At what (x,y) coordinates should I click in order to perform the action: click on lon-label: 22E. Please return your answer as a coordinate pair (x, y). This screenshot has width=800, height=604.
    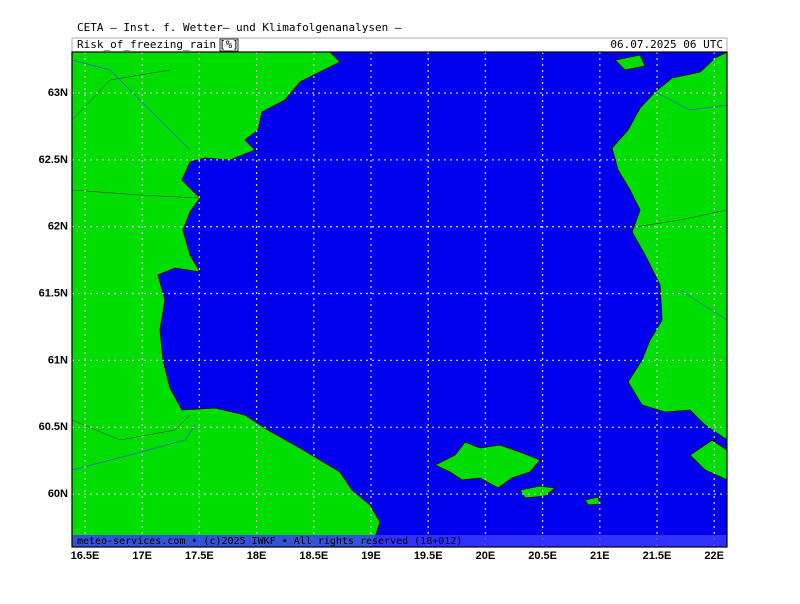
    Looking at the image, I should click on (714, 556).